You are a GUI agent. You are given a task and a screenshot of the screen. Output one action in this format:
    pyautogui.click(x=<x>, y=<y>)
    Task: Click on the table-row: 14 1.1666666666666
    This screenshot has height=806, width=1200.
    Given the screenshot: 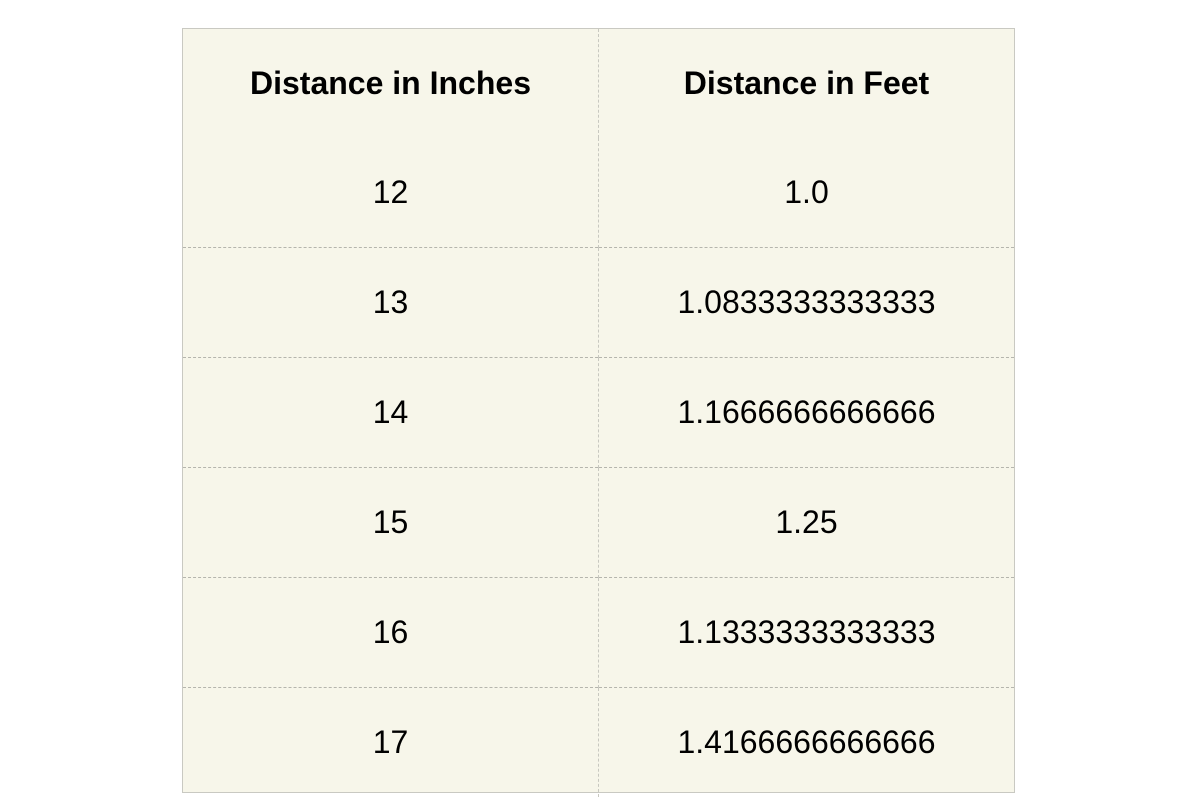 What is the action you would take?
    pyautogui.click(x=598, y=412)
    